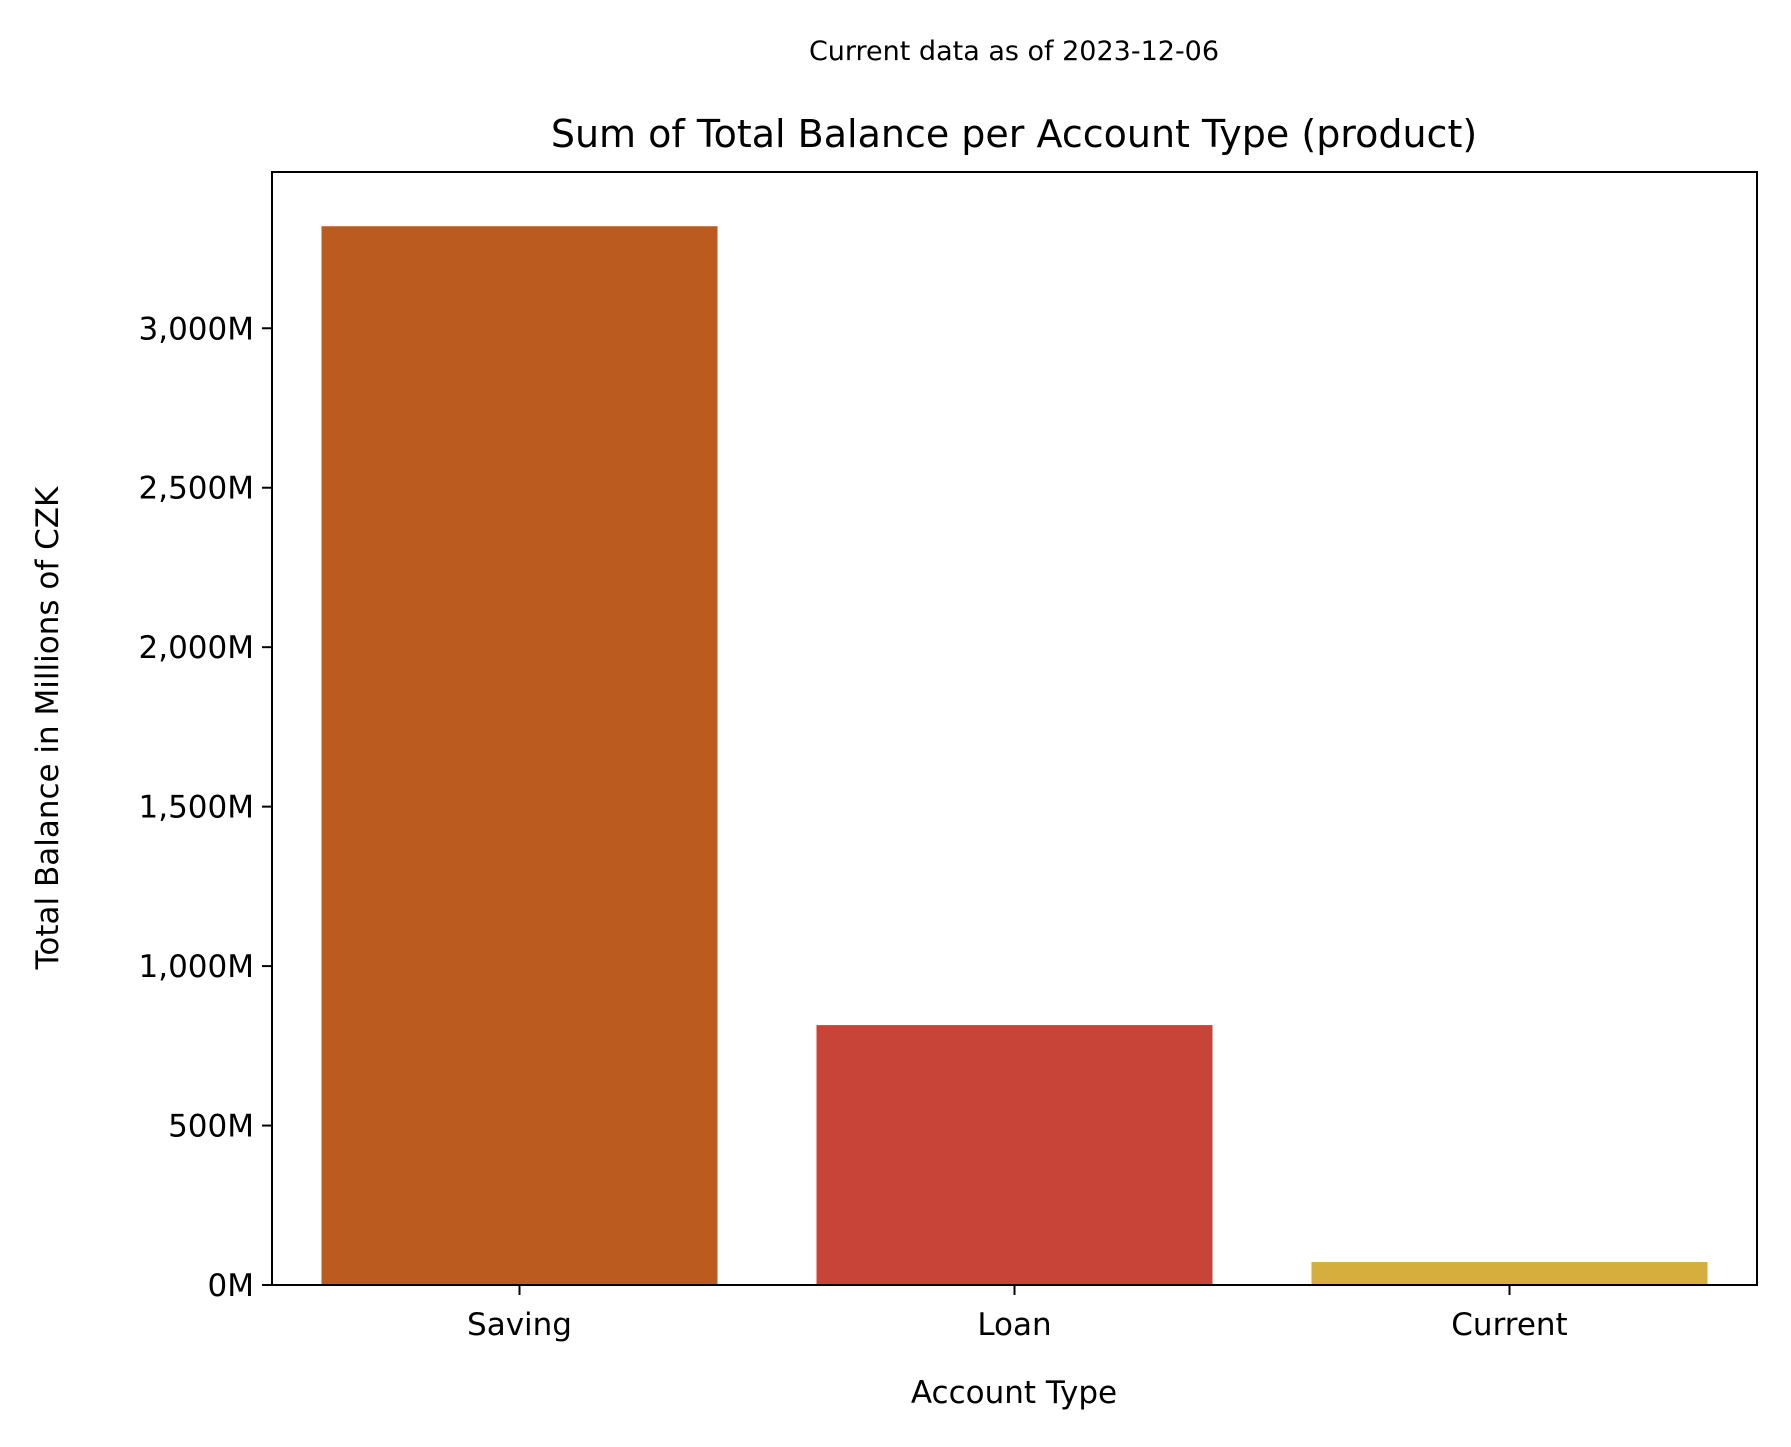  Describe the element at coordinates (197, 648) in the screenshot. I see `y-tick-label: 2,000M` at that location.